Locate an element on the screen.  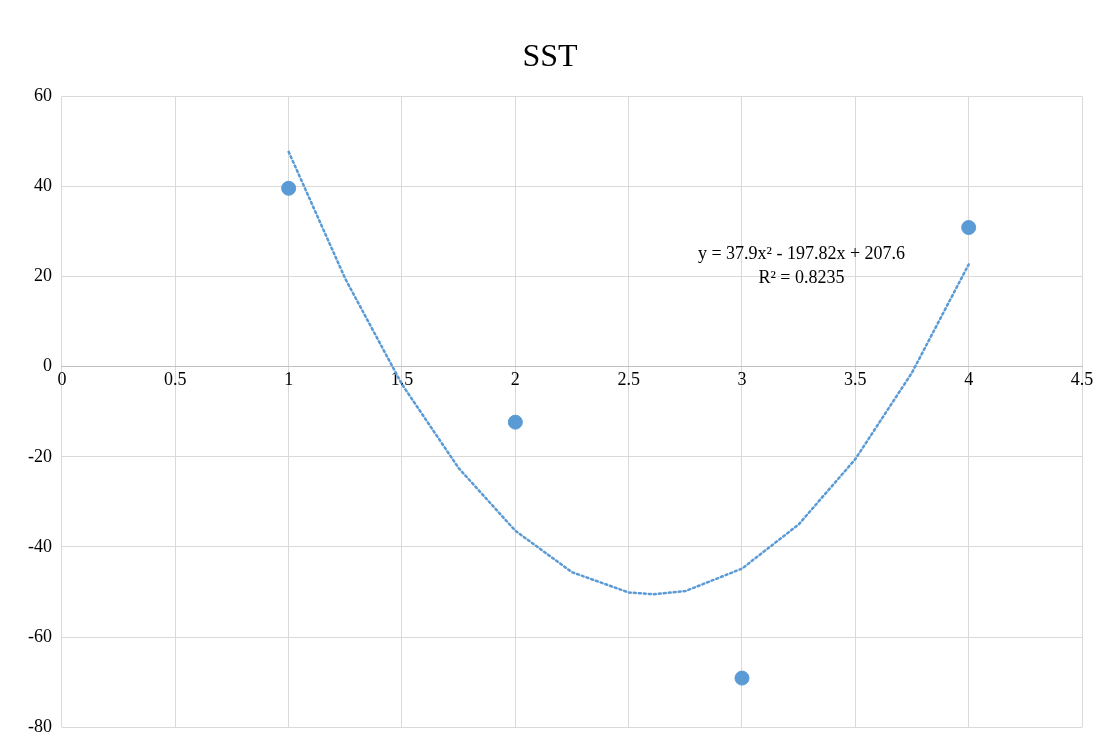
x-tick-label: 0 is located at coordinates (62, 379).